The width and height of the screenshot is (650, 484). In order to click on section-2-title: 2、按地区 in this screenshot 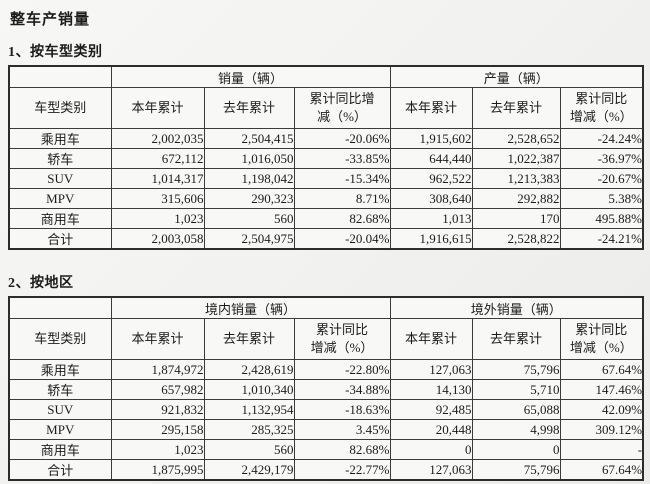, I will do `click(41, 283)`.